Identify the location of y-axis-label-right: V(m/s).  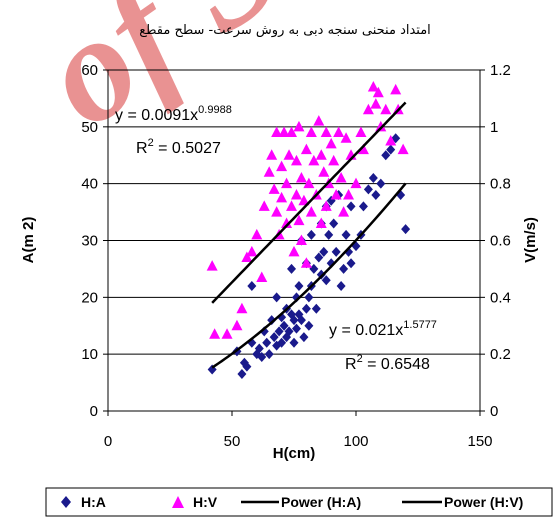
(530, 240).